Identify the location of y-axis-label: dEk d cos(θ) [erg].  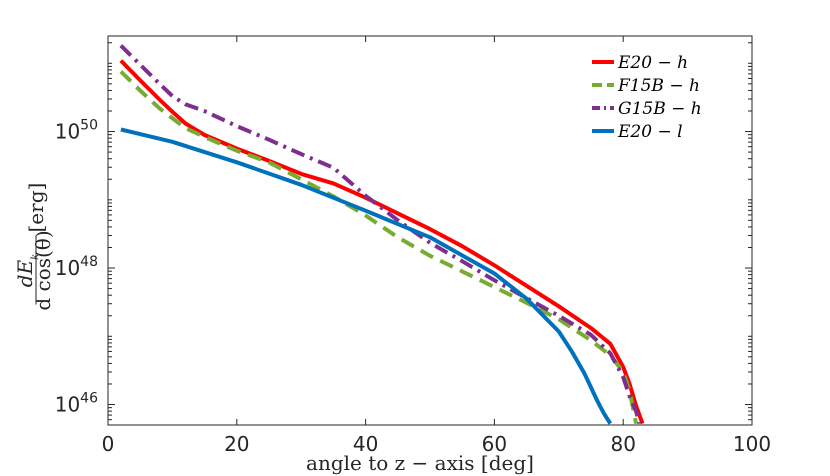
(34, 247).